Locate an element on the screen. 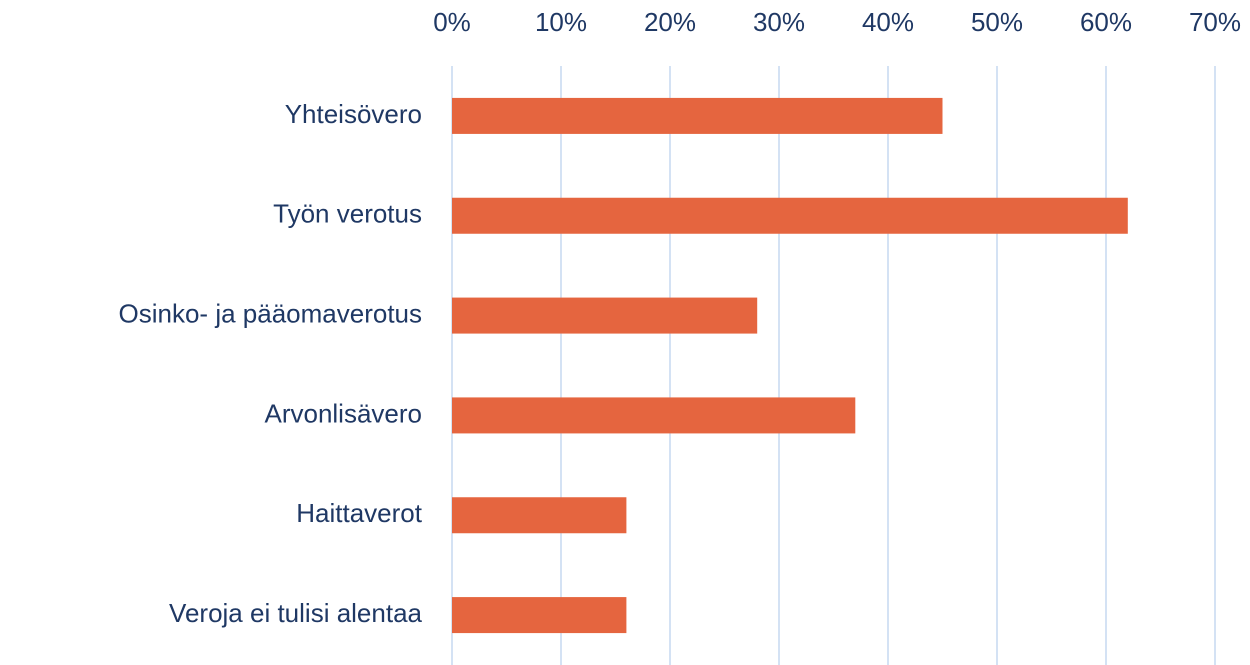 The image size is (1250, 665). x-tick-label: 40% is located at coordinates (888, 22).